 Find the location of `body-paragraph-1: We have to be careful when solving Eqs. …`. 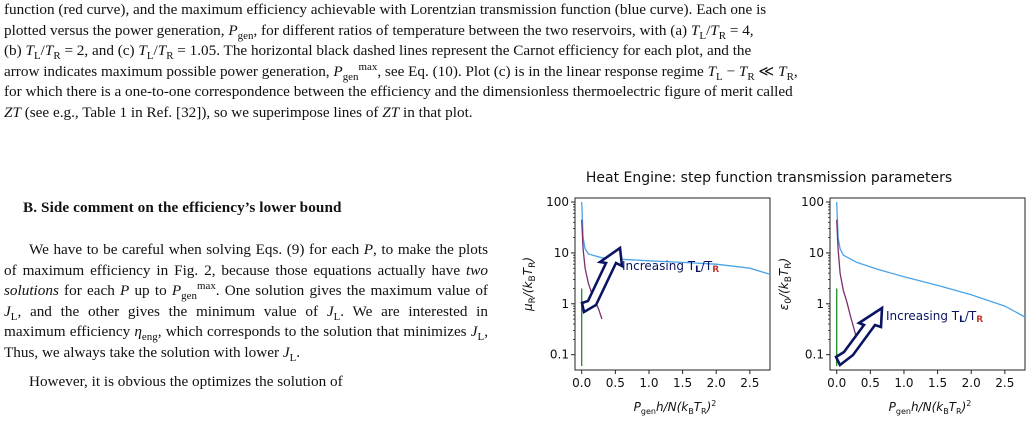

body-paragraph-1: We have to be careful when solving Eqs. … is located at coordinates (246, 302).